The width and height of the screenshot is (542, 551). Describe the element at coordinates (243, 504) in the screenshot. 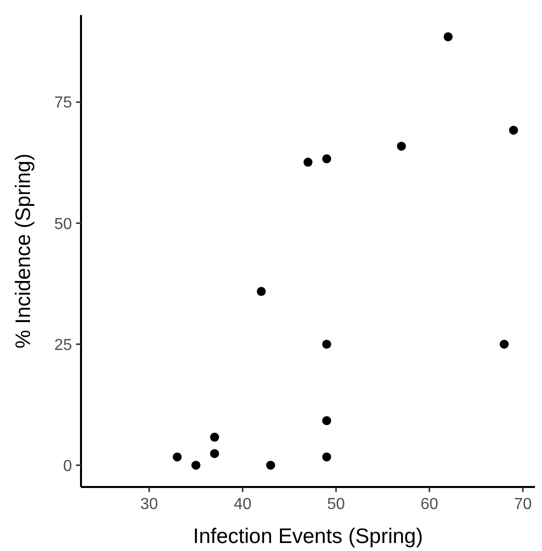

I see `x-tick-label: 40` at that location.